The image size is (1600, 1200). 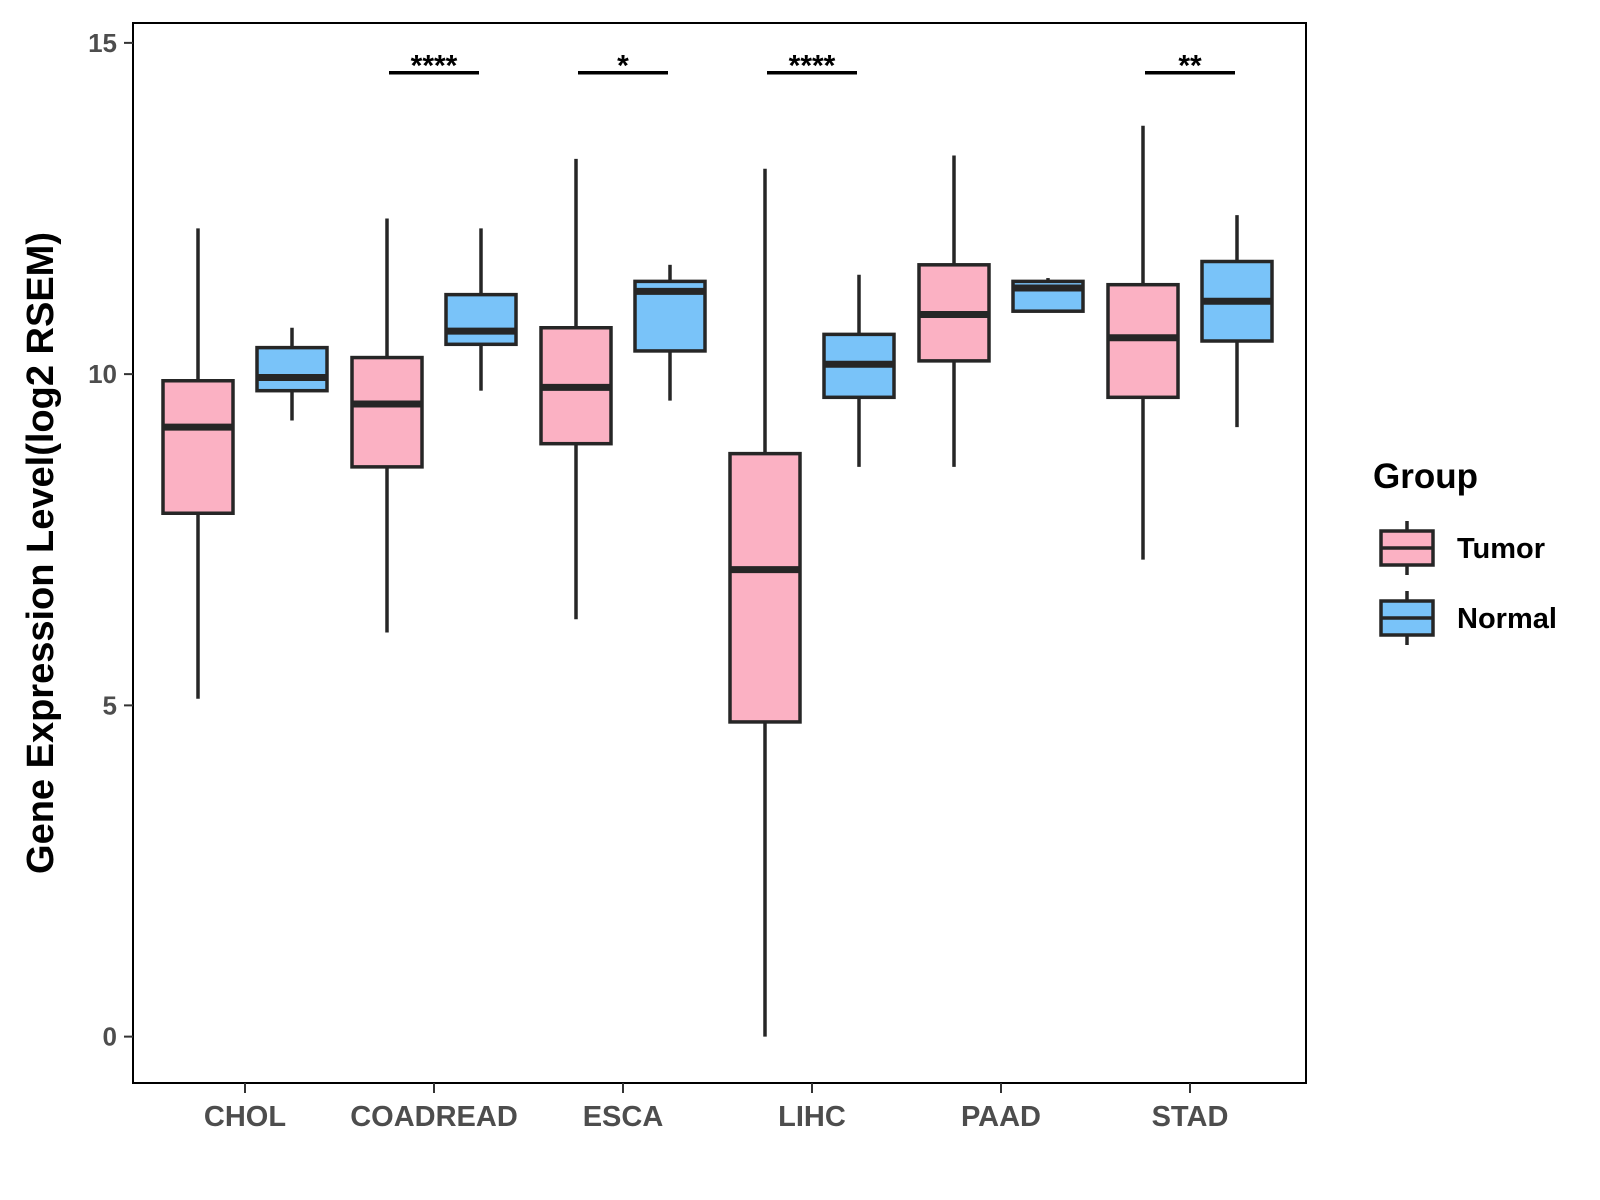 What do you see at coordinates (1507, 619) in the screenshot?
I see `legend-label-normal: Normal` at bounding box center [1507, 619].